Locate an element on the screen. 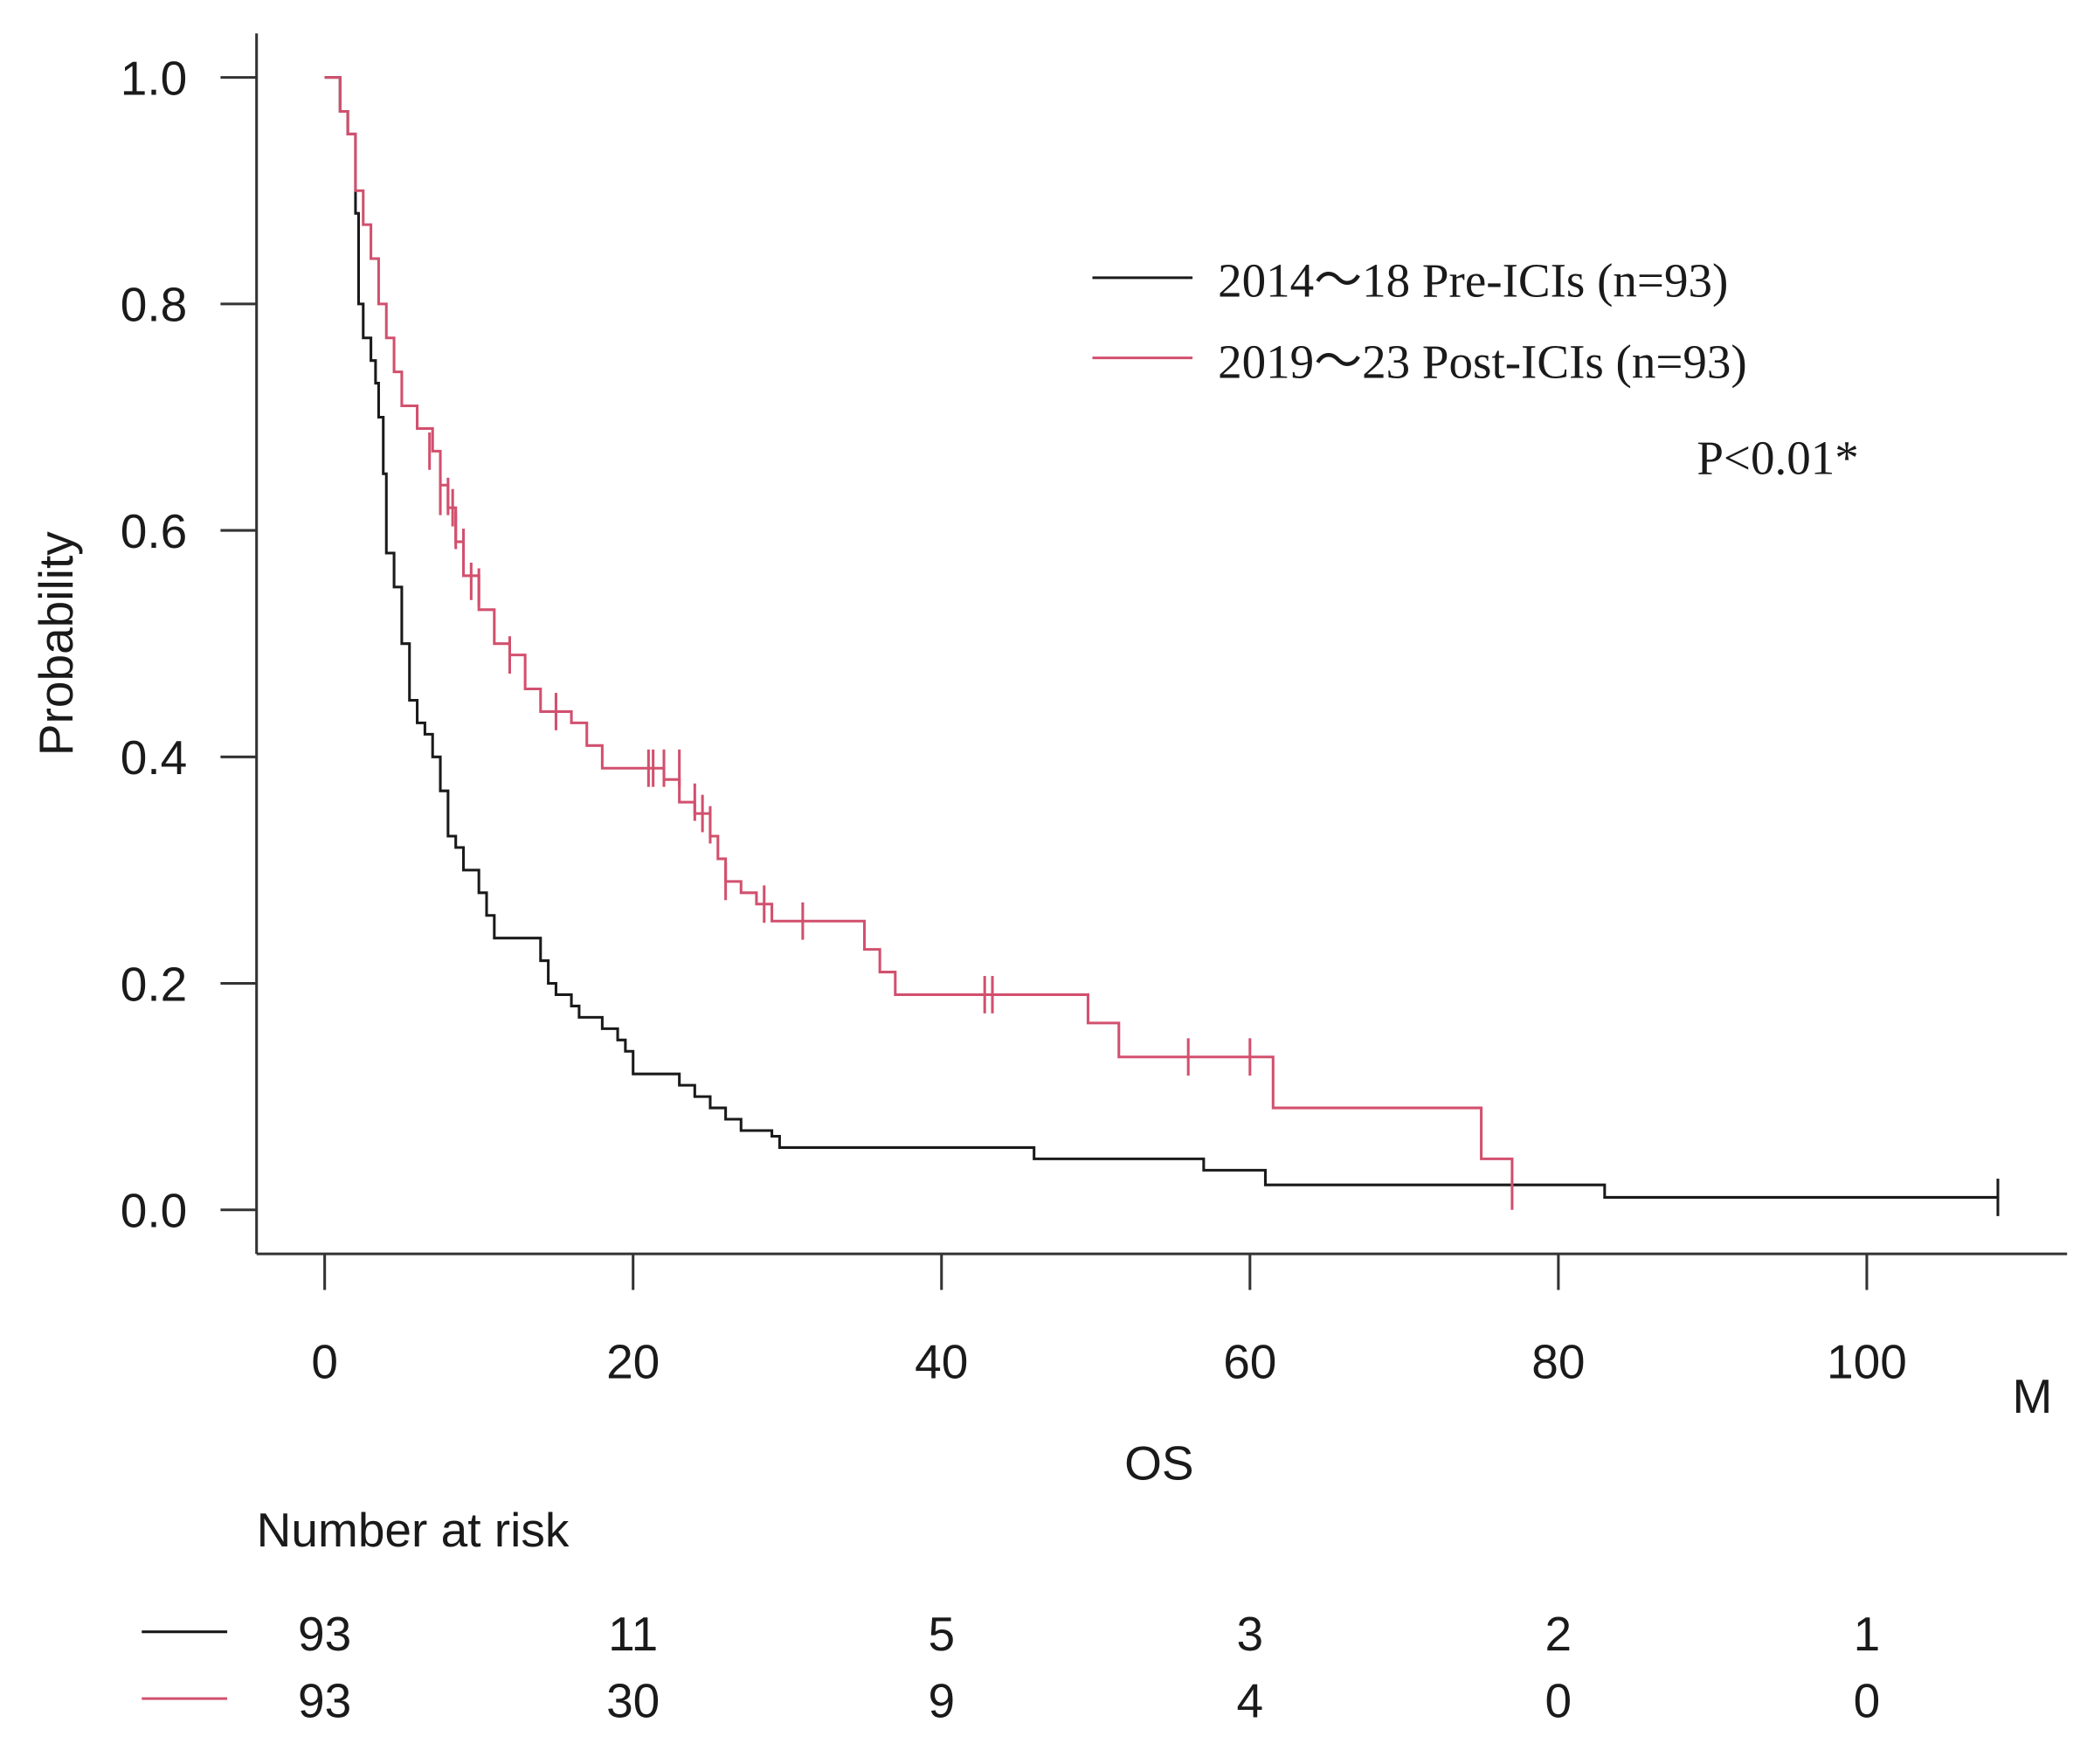 The image size is (2094, 1764). y-tick-label: 0.6 is located at coordinates (154, 531).